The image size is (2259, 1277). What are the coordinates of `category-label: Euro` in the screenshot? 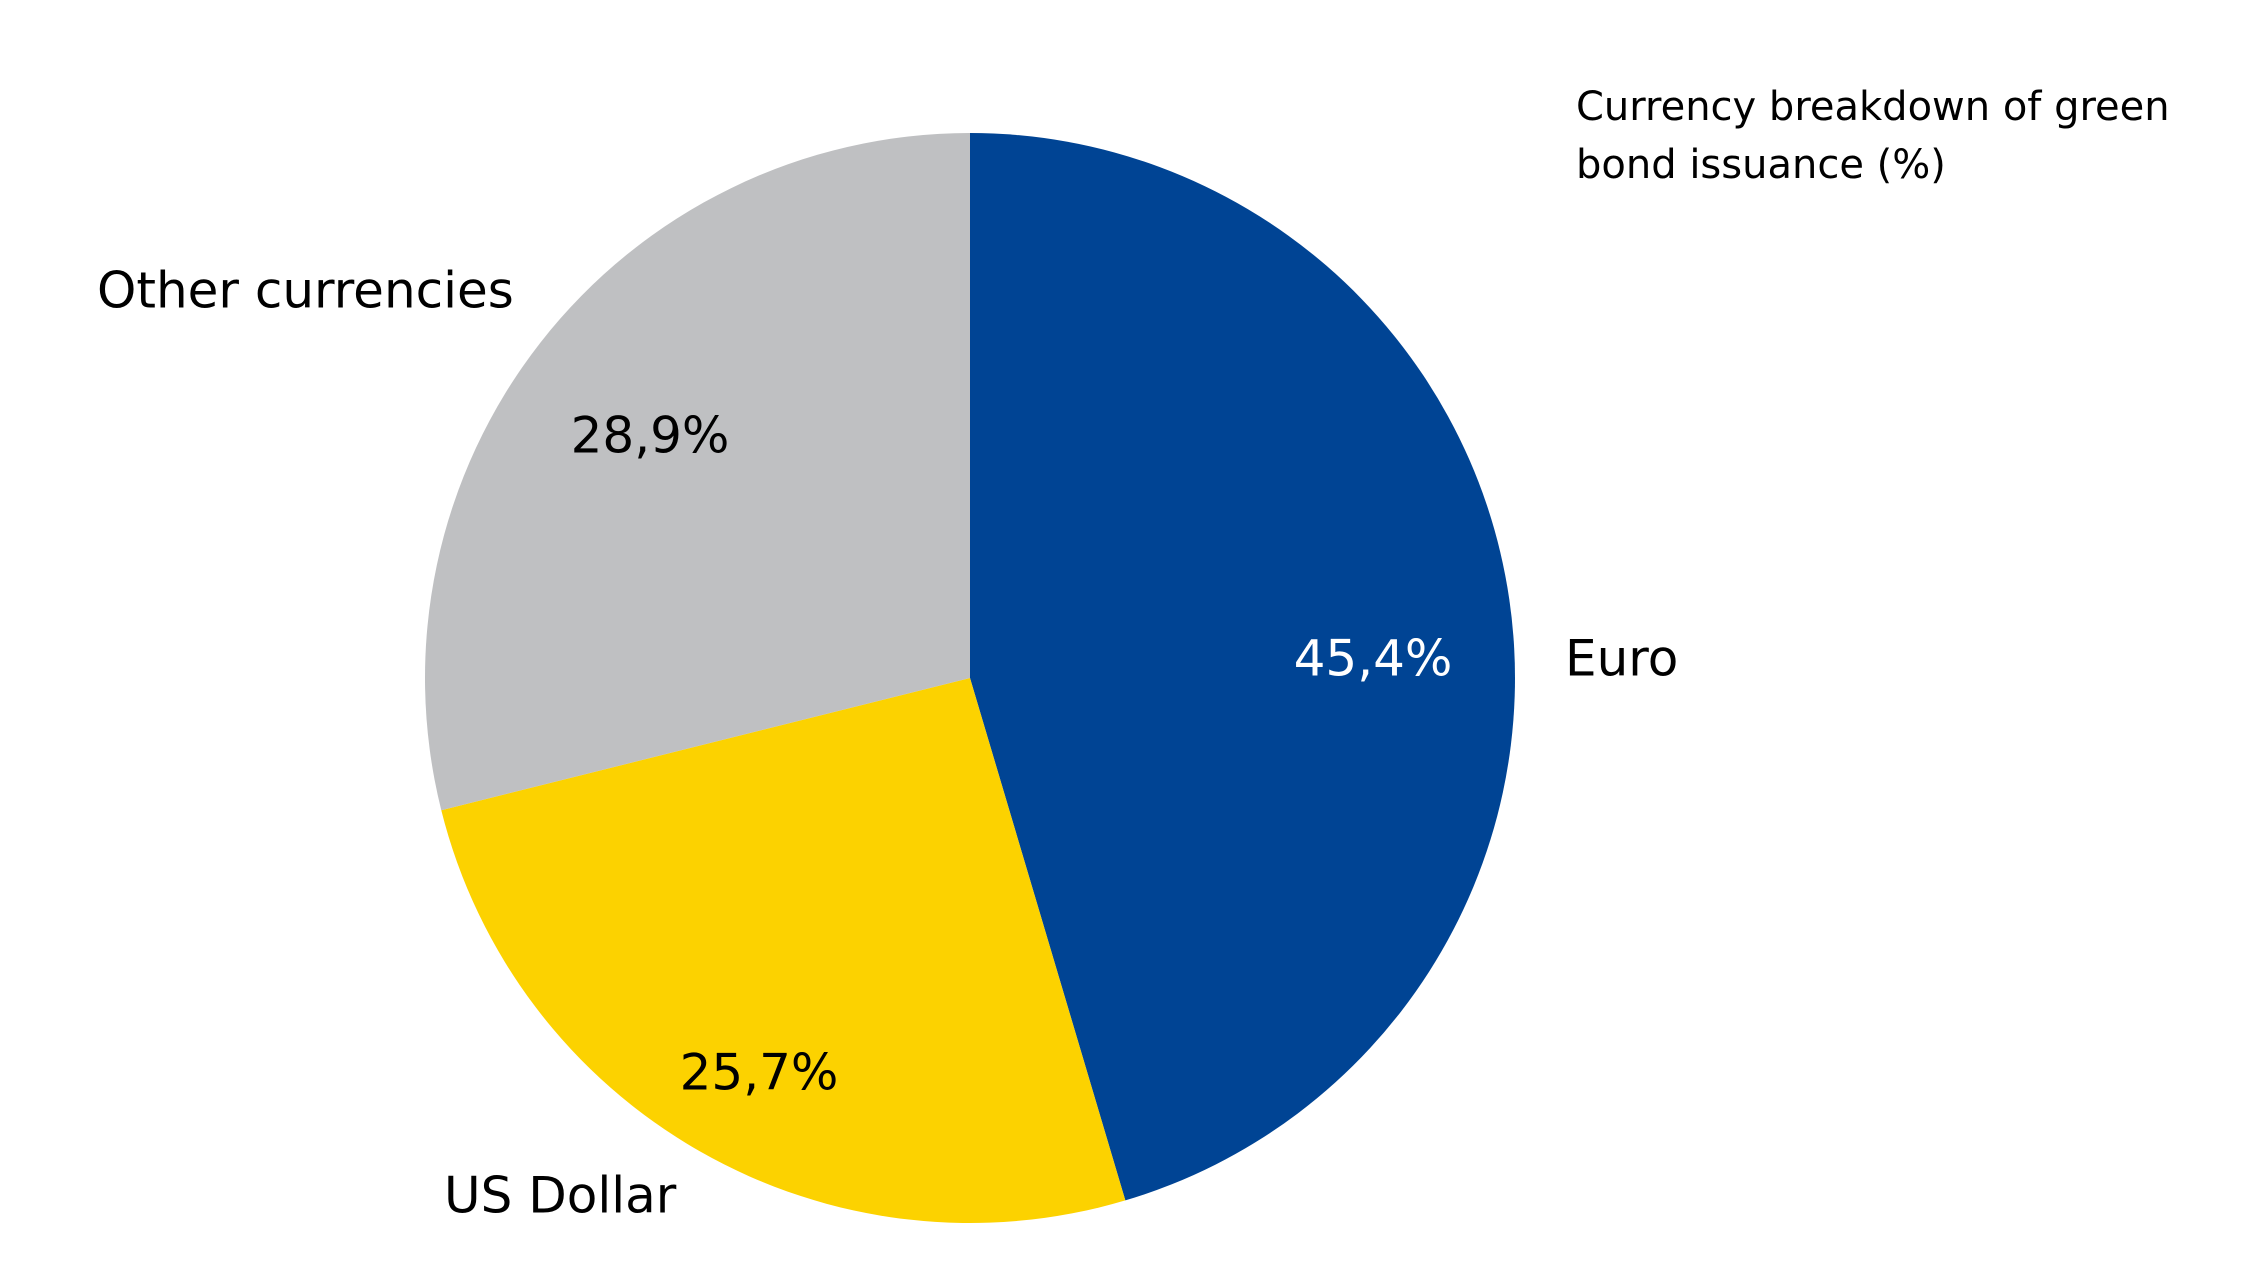 It's located at (1621, 659).